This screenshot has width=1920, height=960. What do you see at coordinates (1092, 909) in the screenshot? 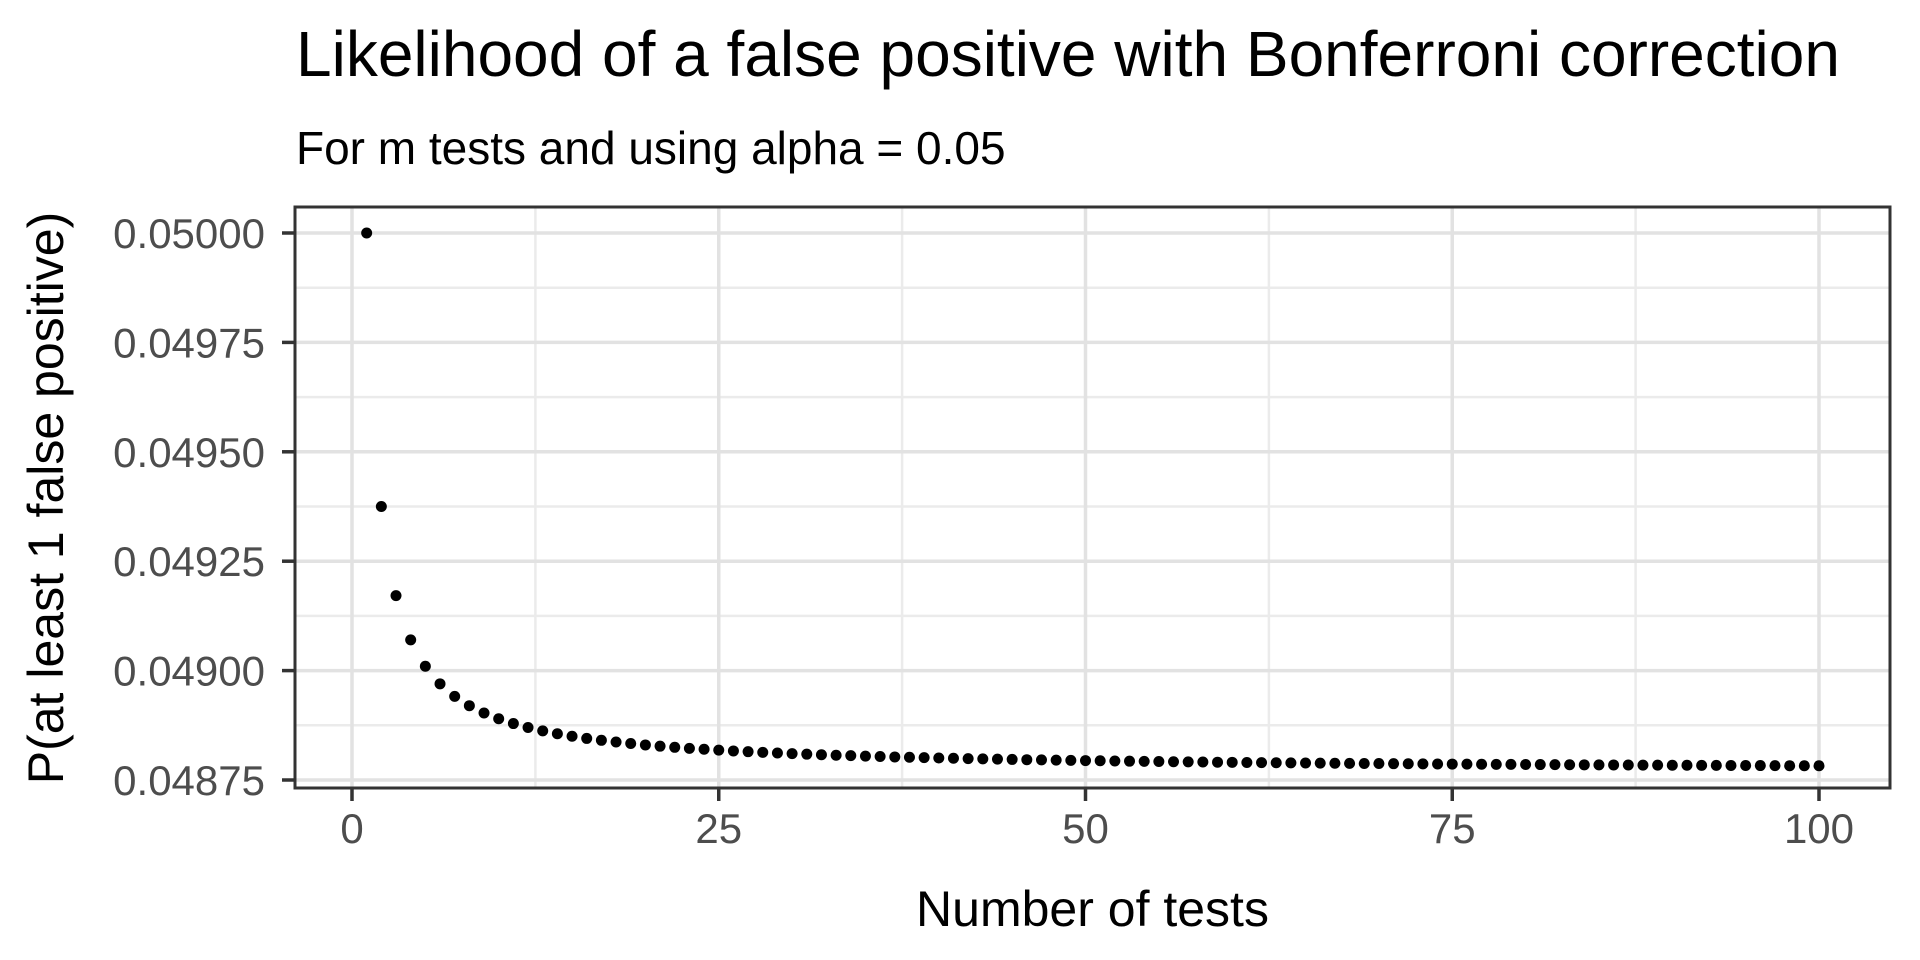
I see `x-axis-title: Number of tests` at bounding box center [1092, 909].